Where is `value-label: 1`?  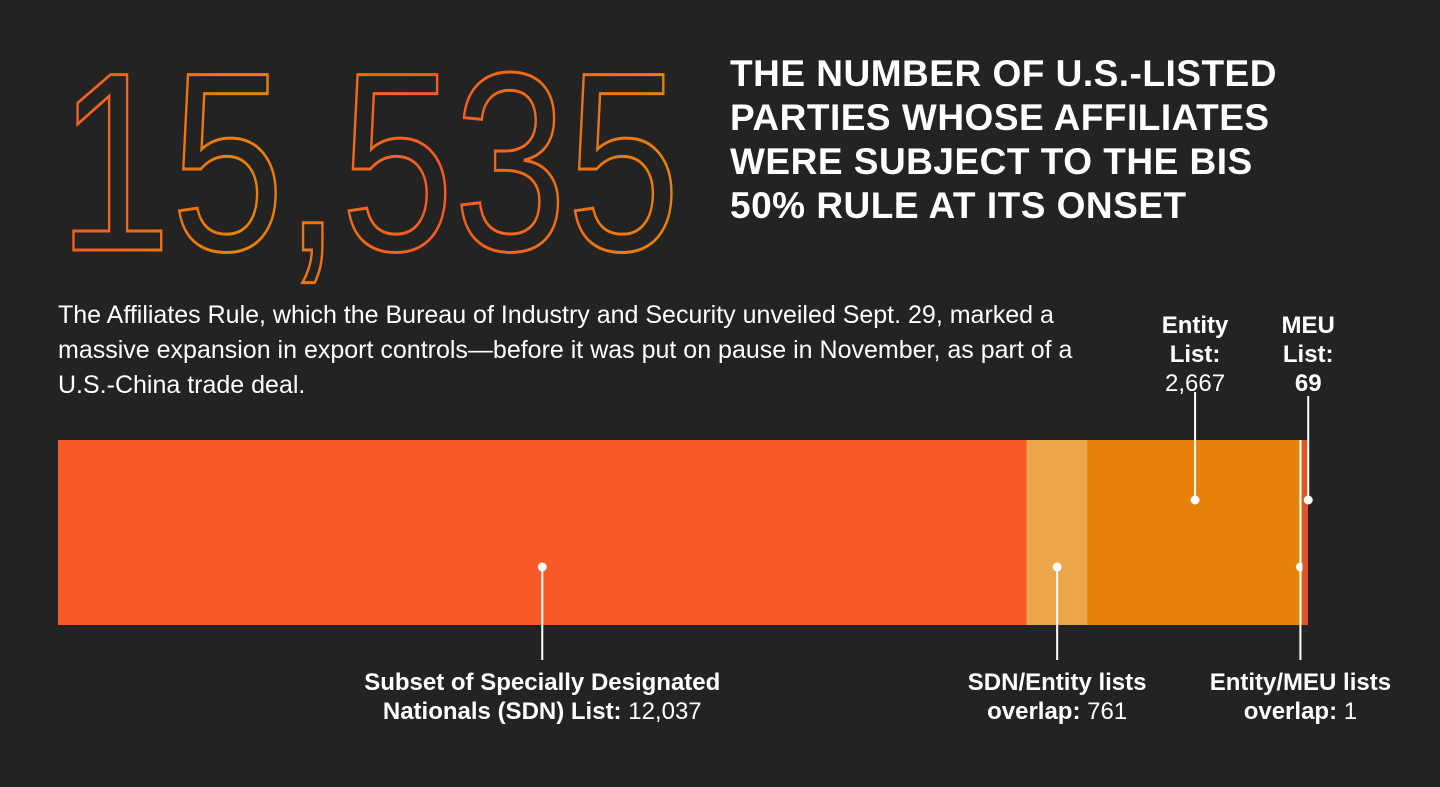
value-label: 1 is located at coordinates (1350, 711).